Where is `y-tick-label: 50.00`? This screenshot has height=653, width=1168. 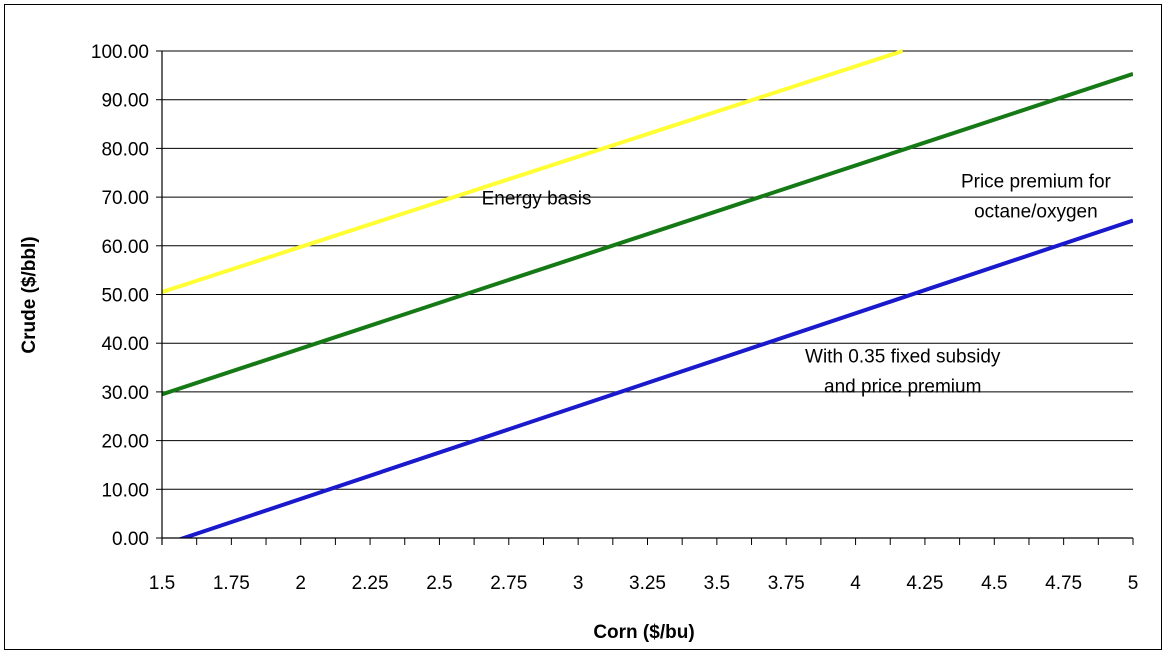
y-tick-label: 50.00 is located at coordinates (125, 296).